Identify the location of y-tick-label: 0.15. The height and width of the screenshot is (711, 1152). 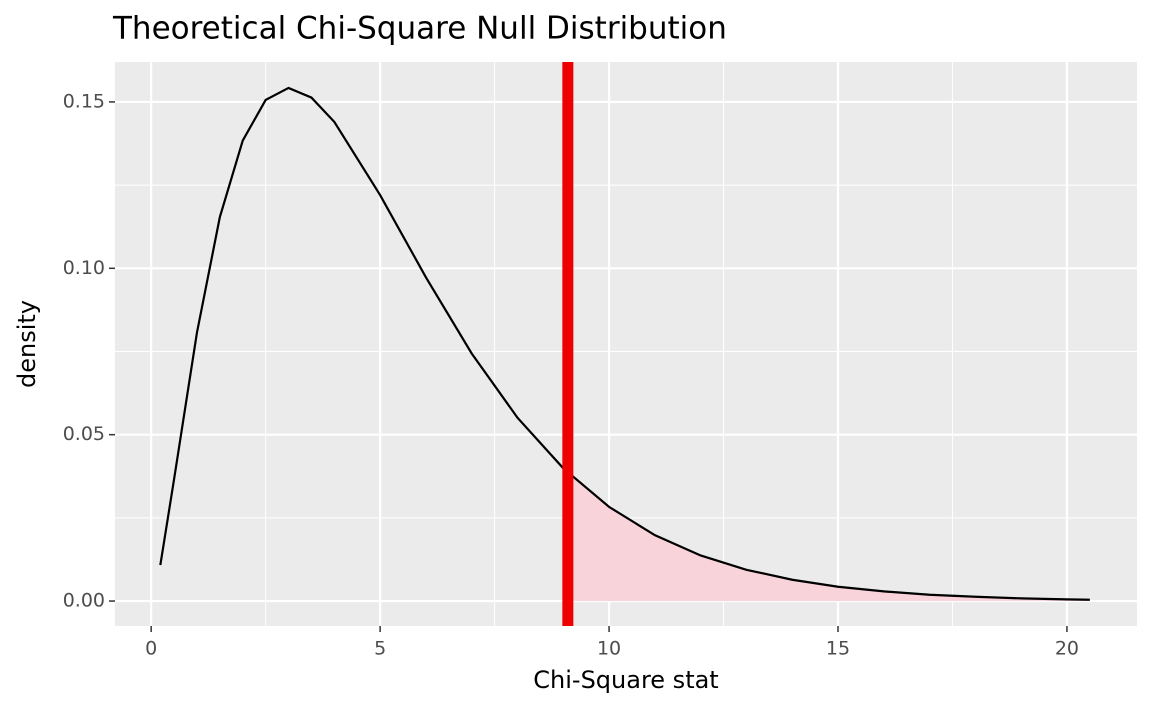
(84, 101).